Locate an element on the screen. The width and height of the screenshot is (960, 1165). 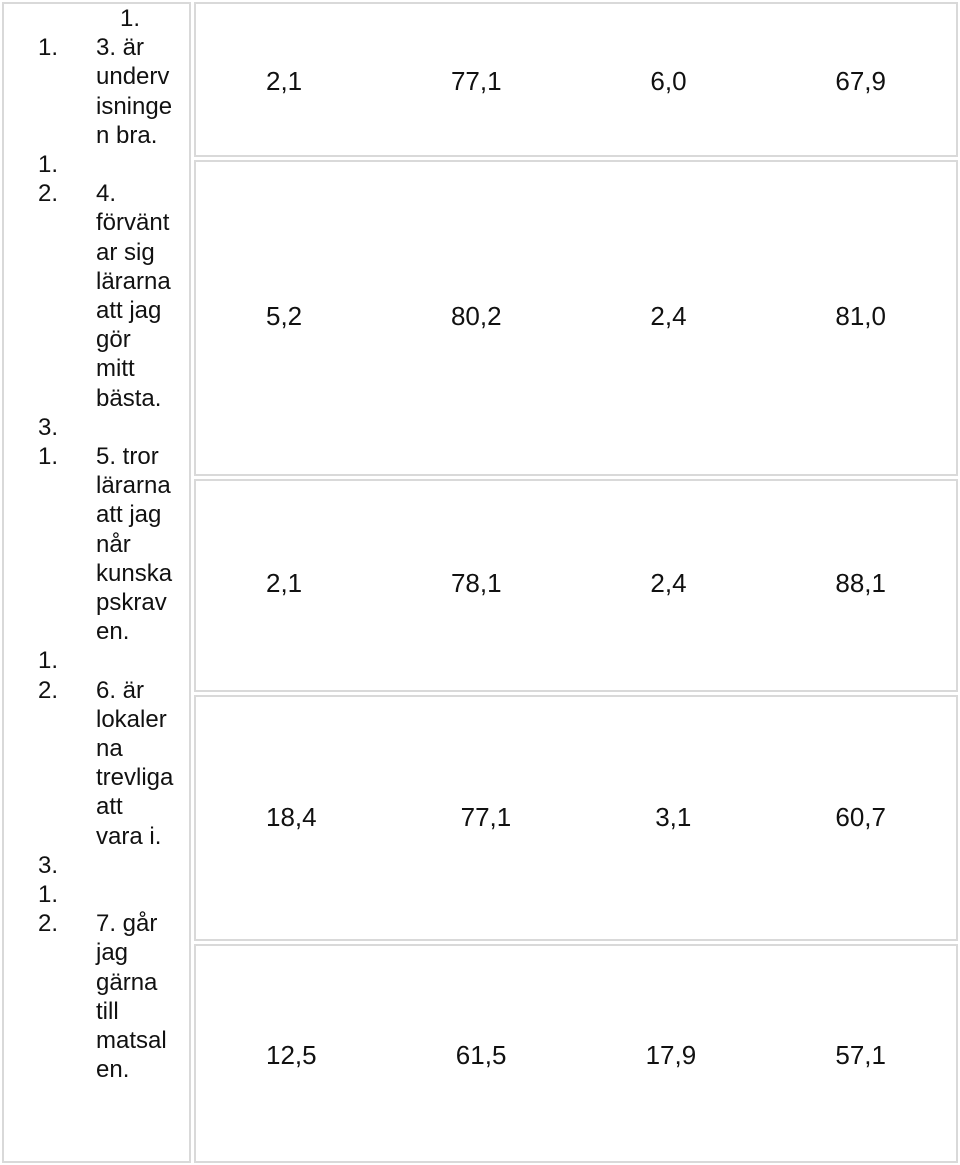
question-text-line: når is located at coordinates (113, 544).